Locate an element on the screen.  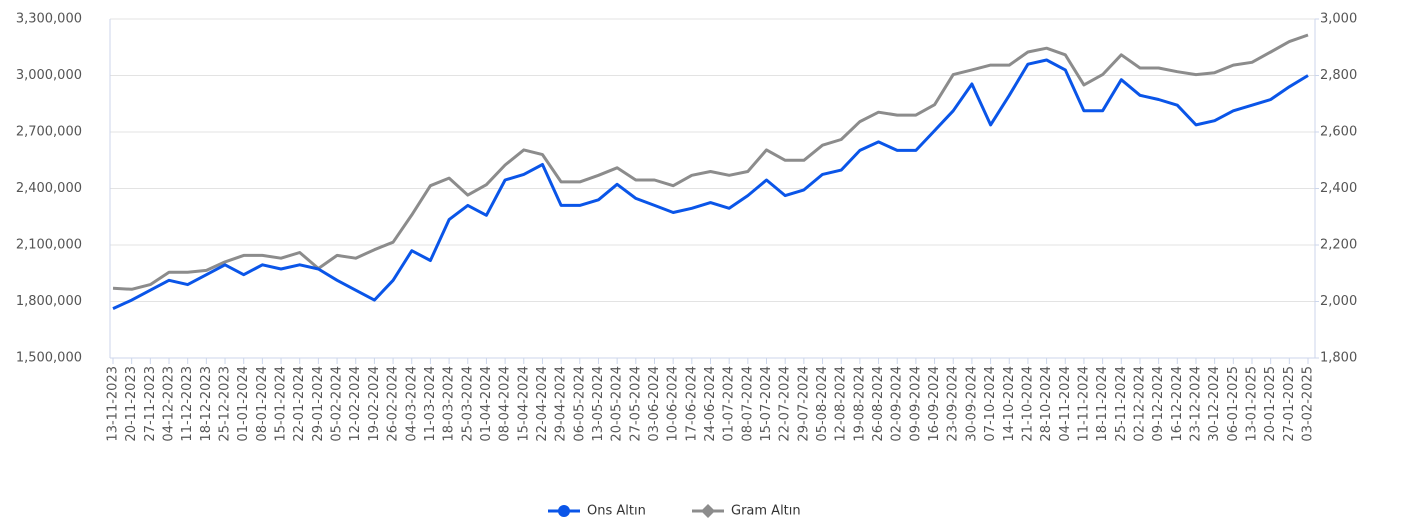
x-tick-label: 03-06-2024 is located at coordinates (654, 404).